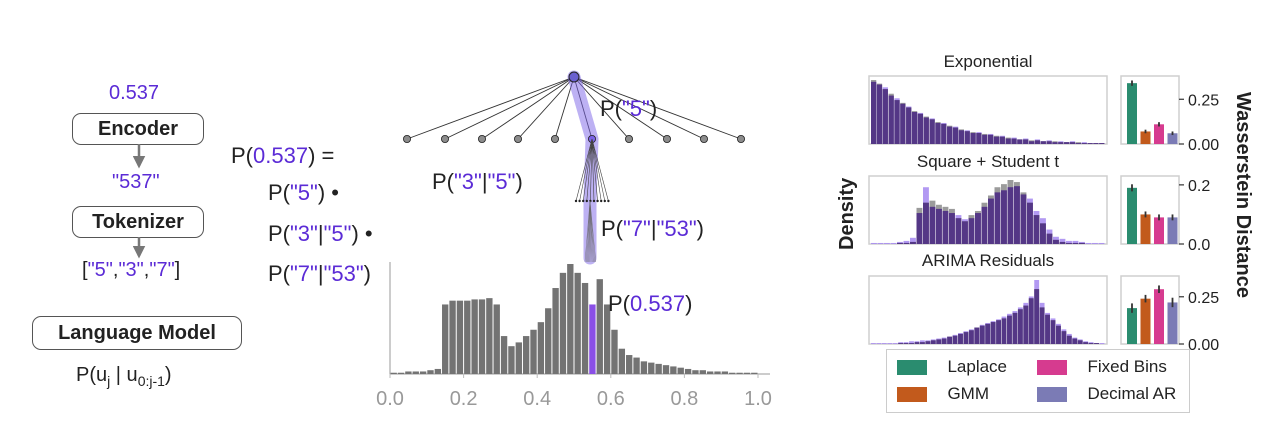  Describe the element at coordinates (477, 181) in the screenshot. I see `tree-label-p3given5: P("3"|"5")` at that location.